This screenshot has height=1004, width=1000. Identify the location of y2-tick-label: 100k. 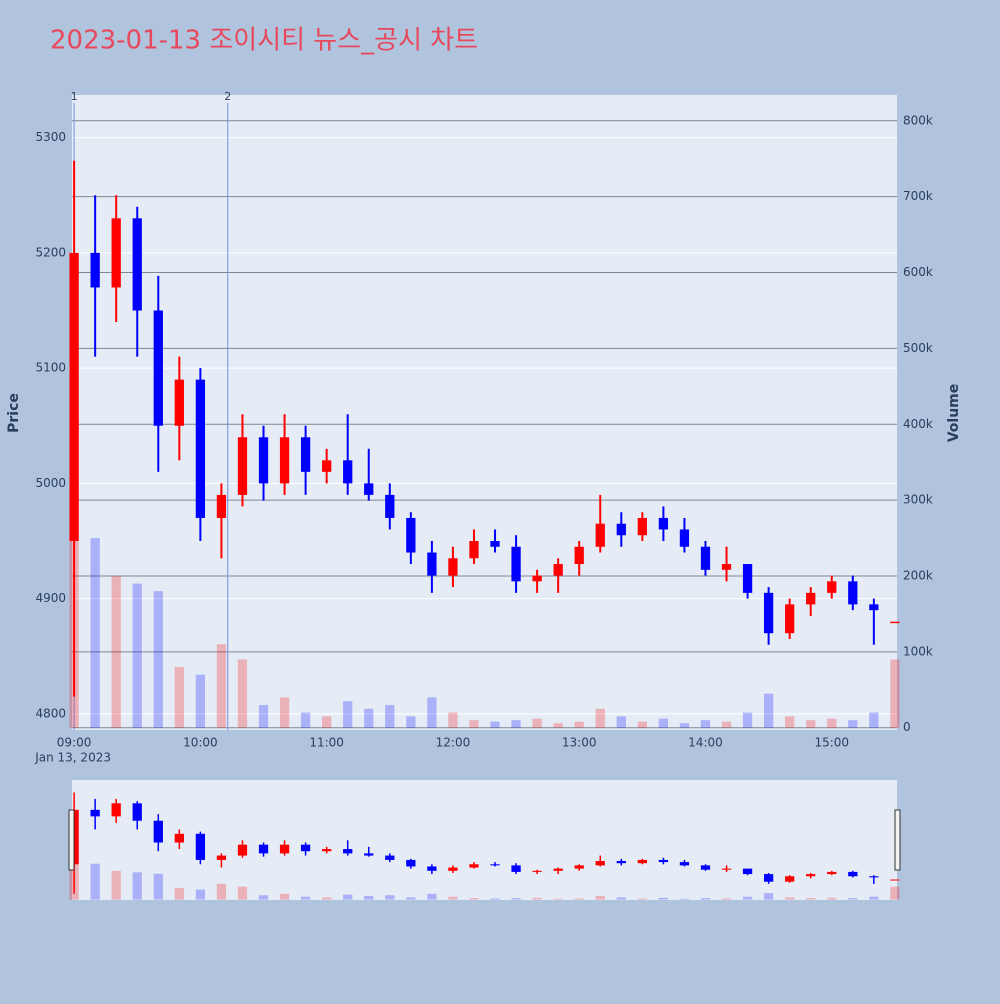
(918, 651).